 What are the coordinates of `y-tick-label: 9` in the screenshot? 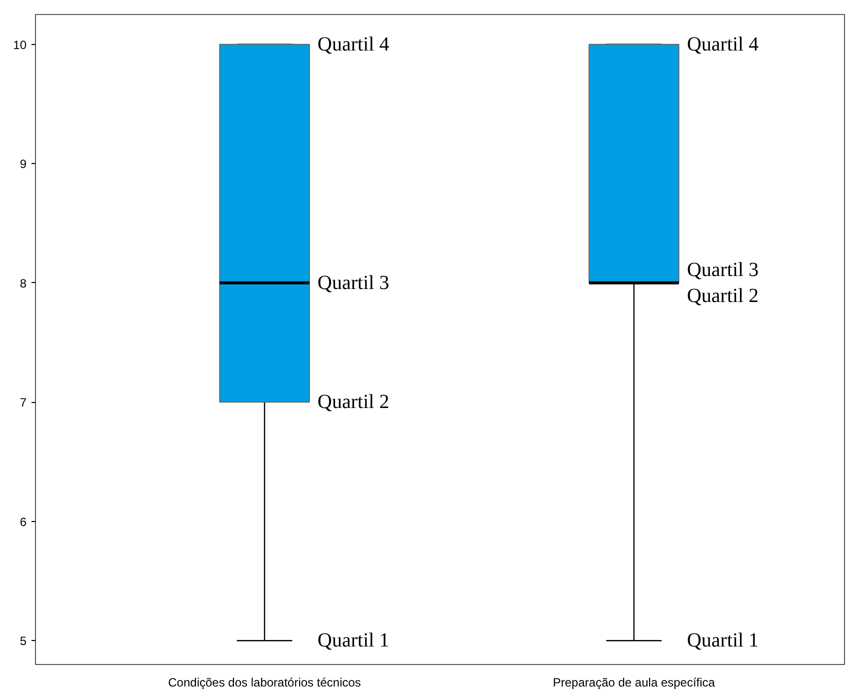 It's located at (23, 164).